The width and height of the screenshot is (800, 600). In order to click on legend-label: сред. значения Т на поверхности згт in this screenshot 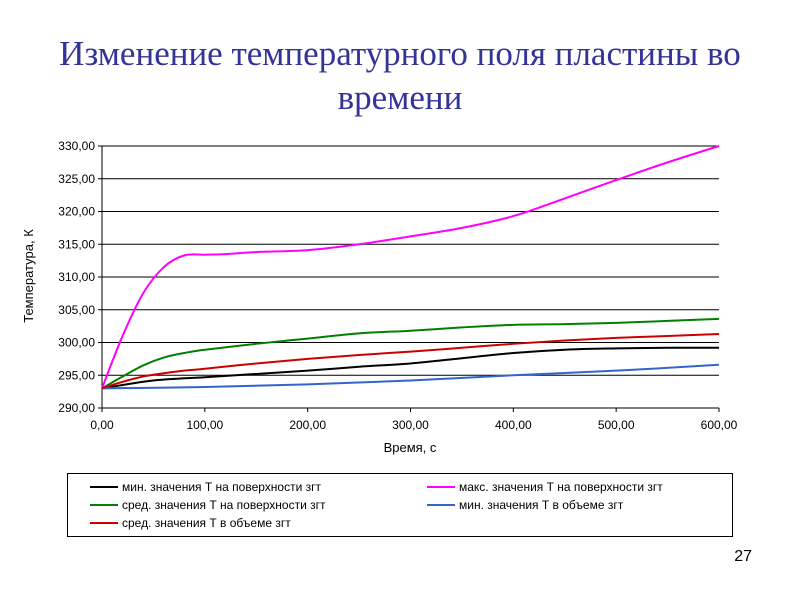, I will do `click(224, 505)`.